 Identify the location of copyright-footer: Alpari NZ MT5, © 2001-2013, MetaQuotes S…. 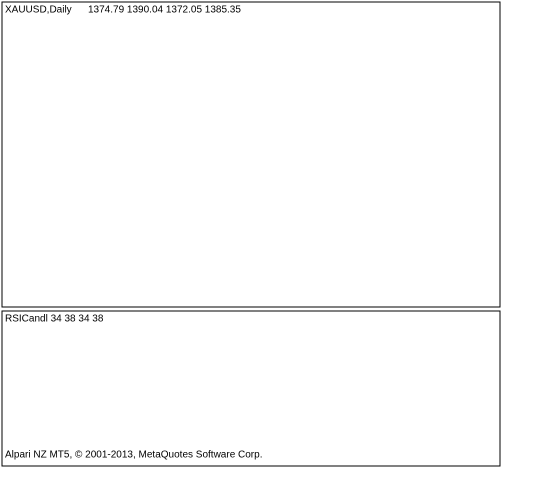
(133, 455).